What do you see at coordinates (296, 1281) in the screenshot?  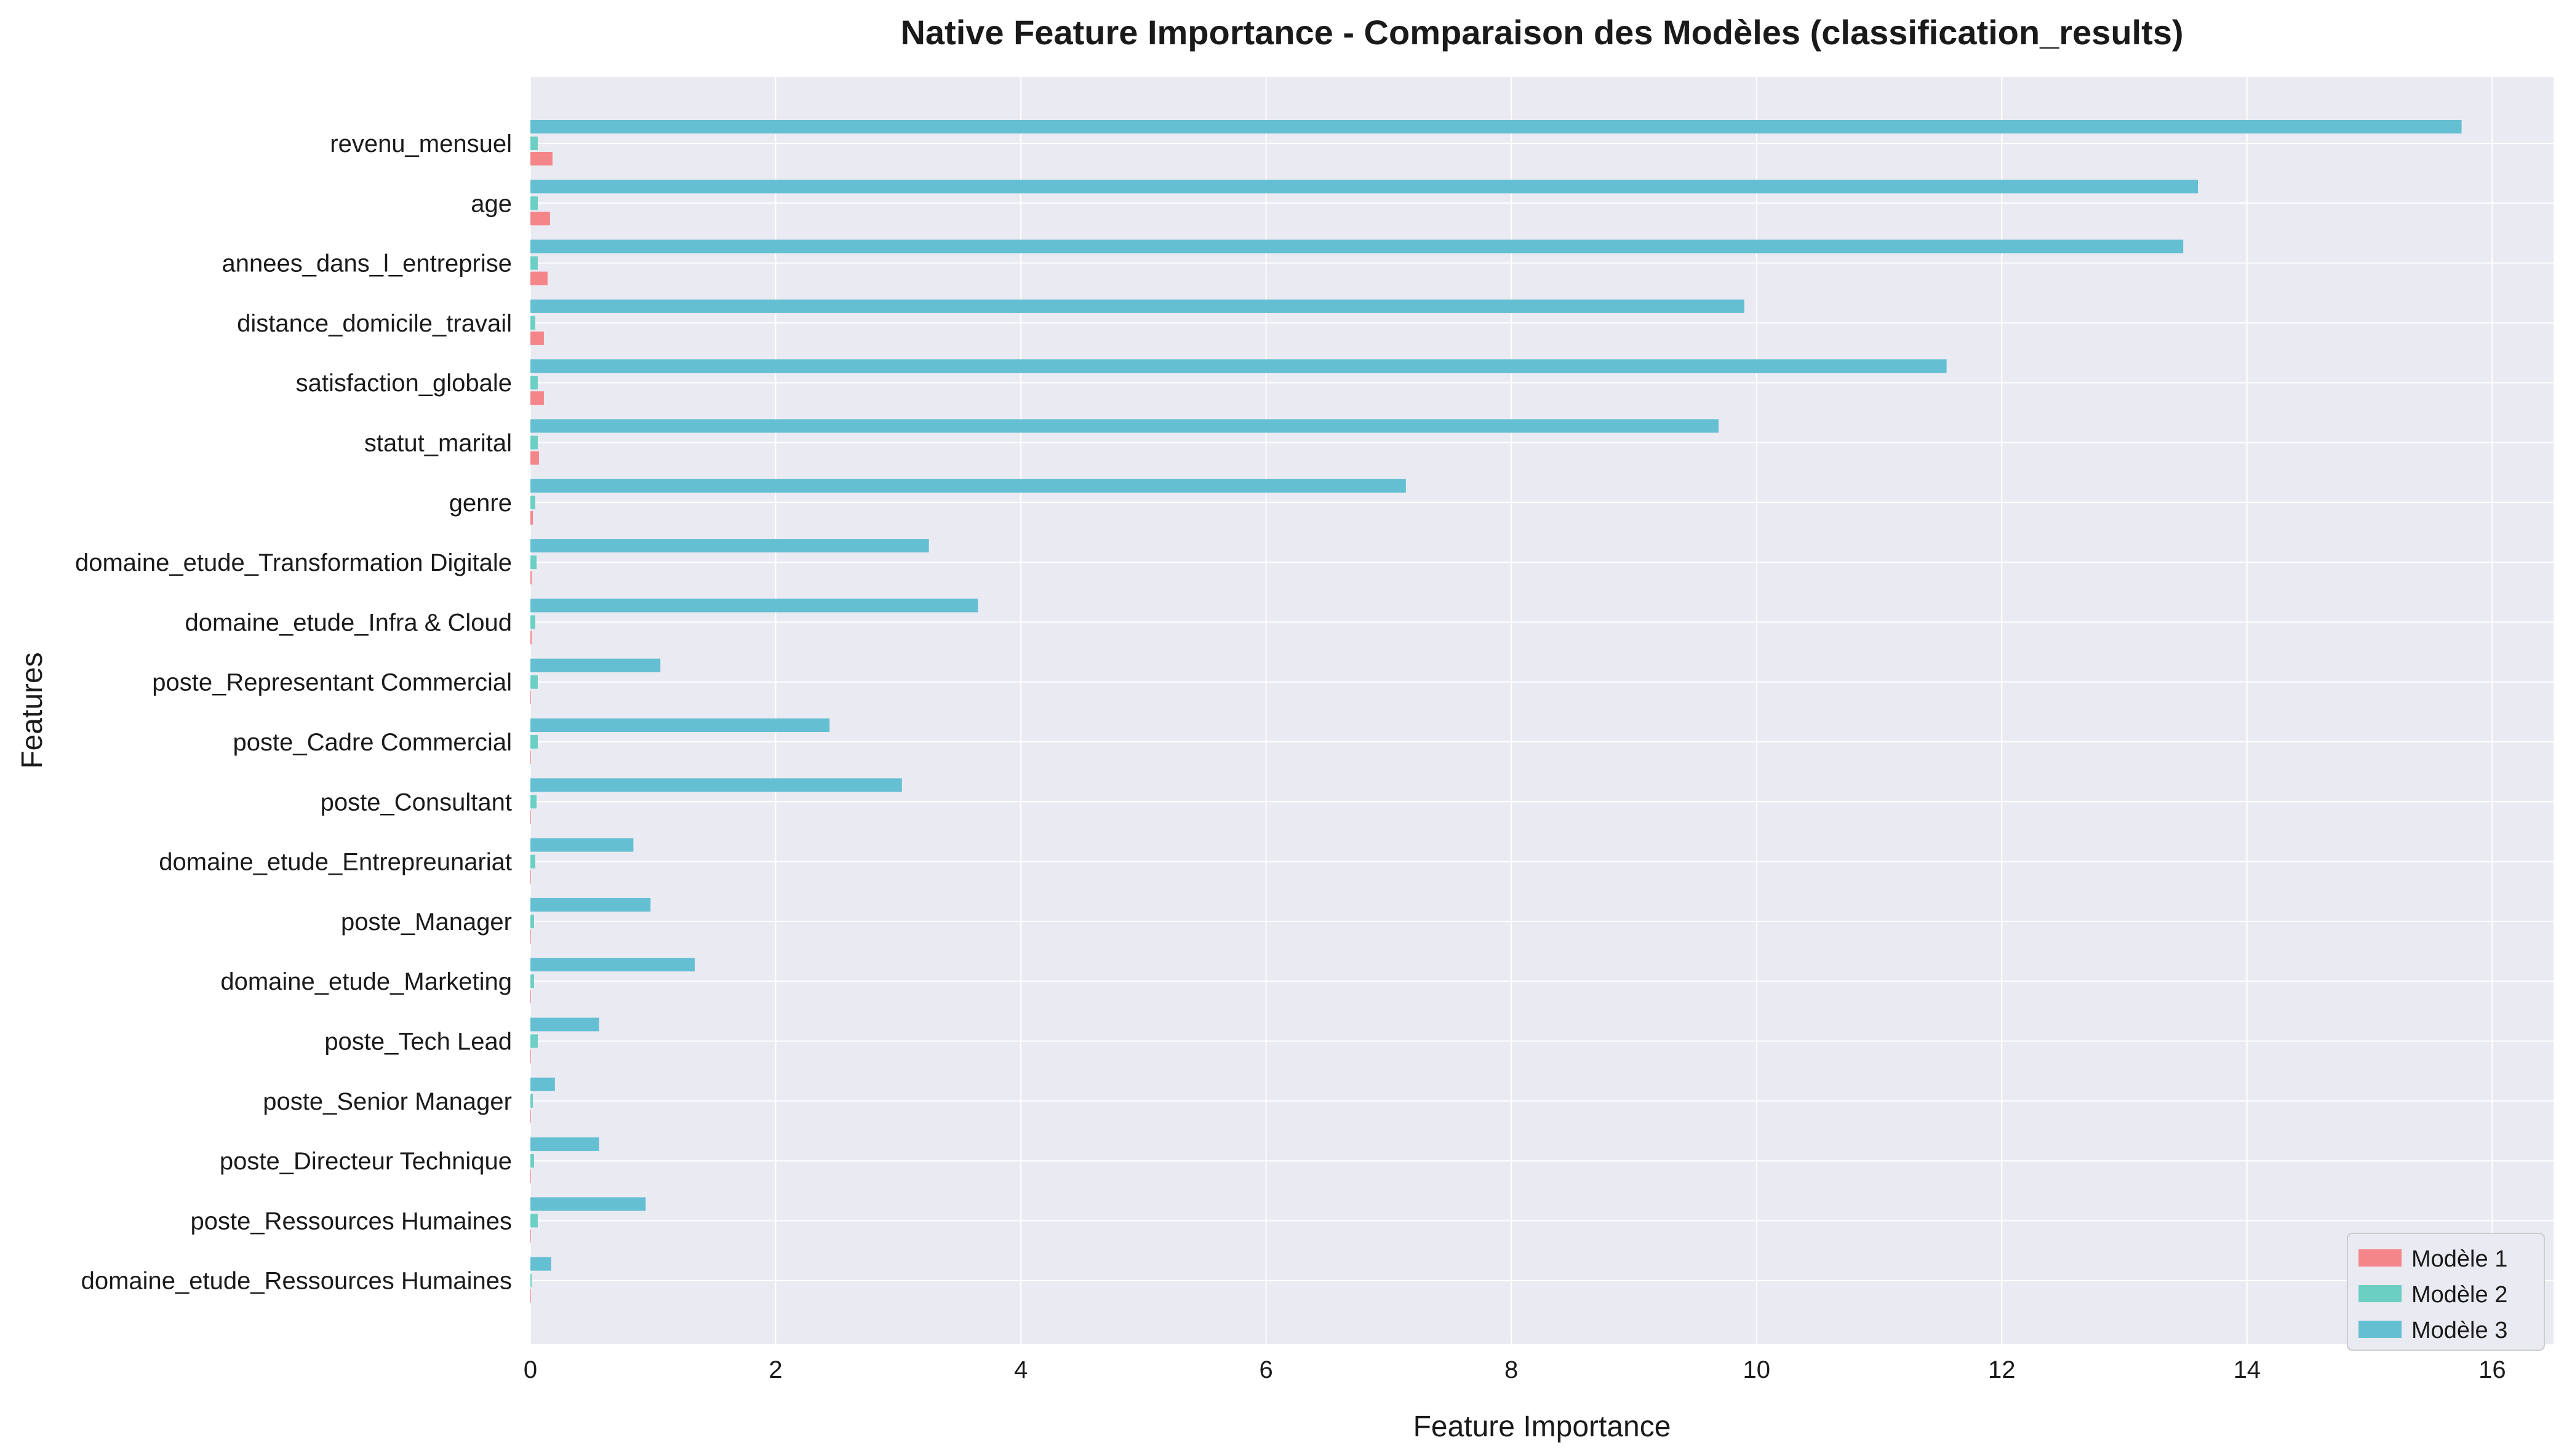 I see `y-tick-label: domaine_etude_Ressources Humaines` at bounding box center [296, 1281].